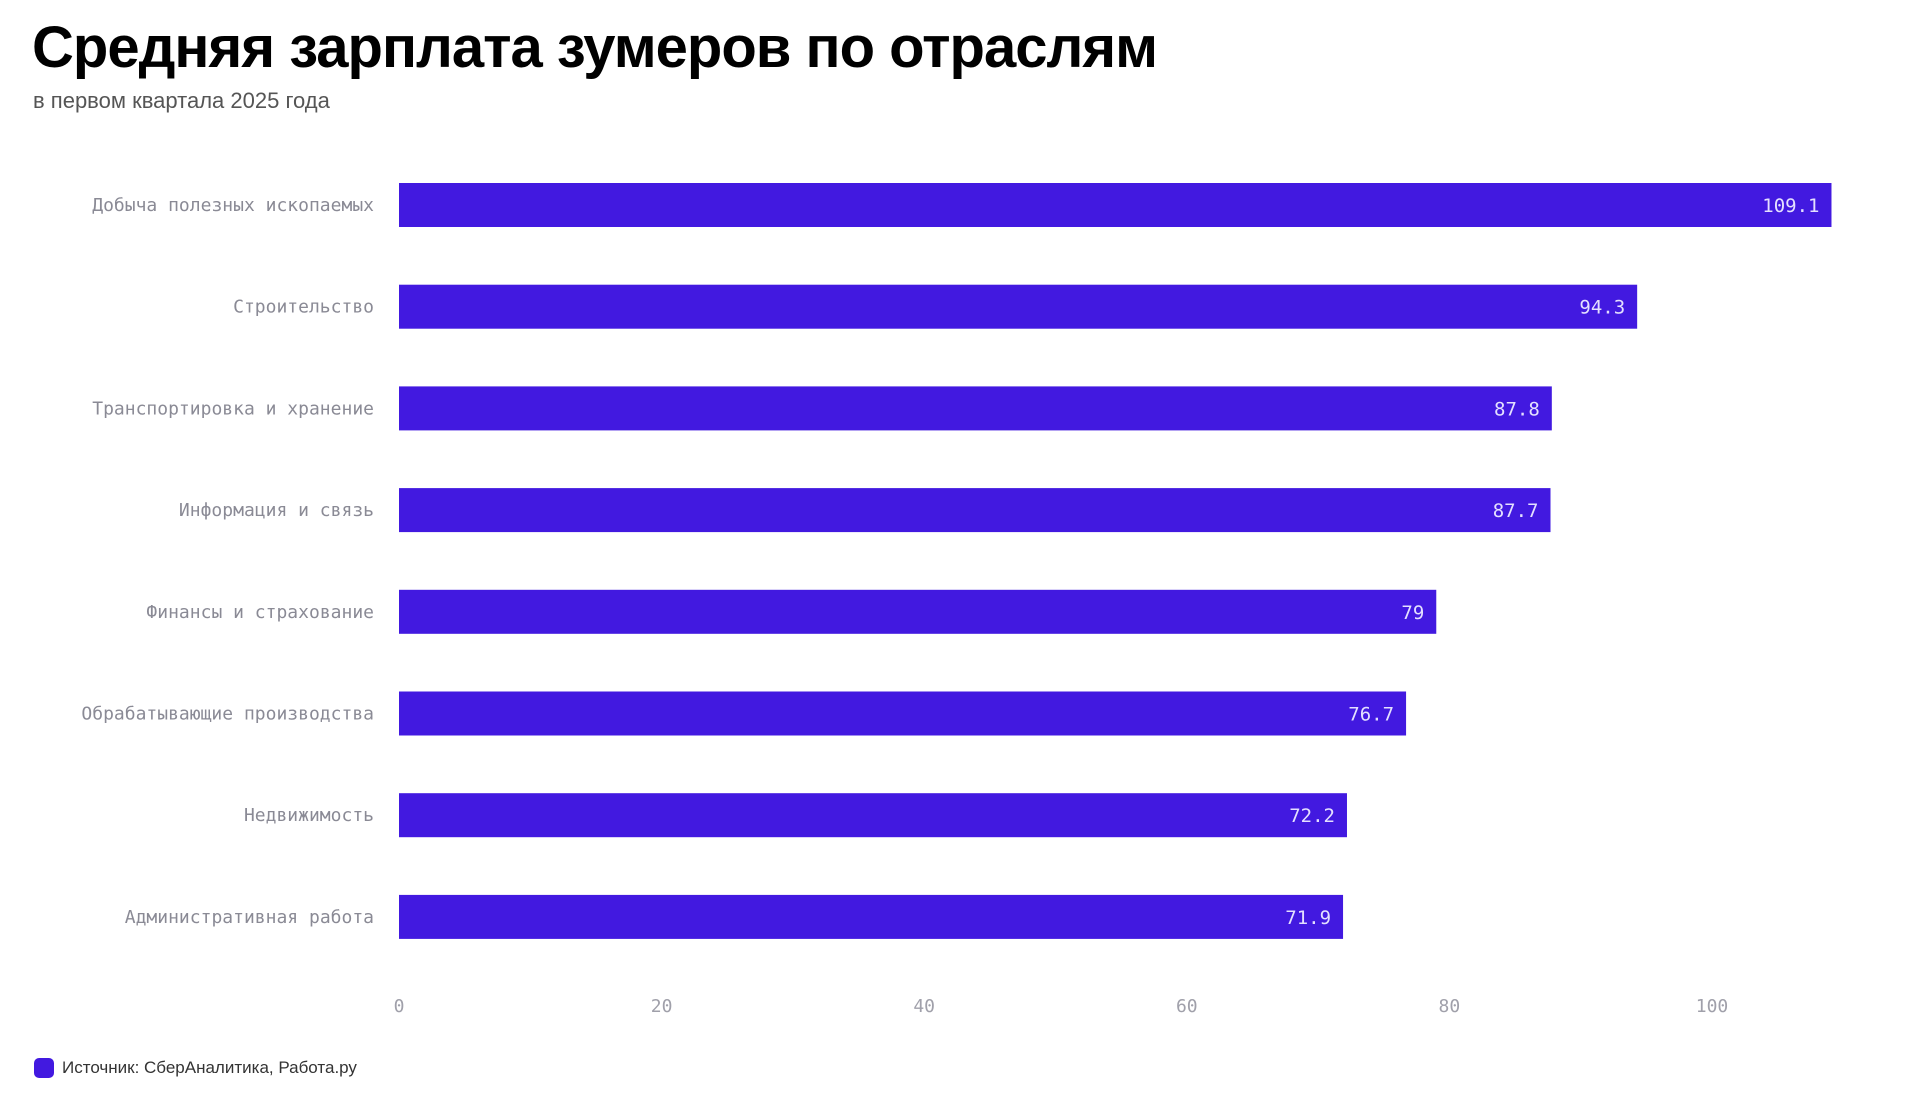 This screenshot has height=1104, width=1920. I want to click on value-label: 79, so click(1412, 613).